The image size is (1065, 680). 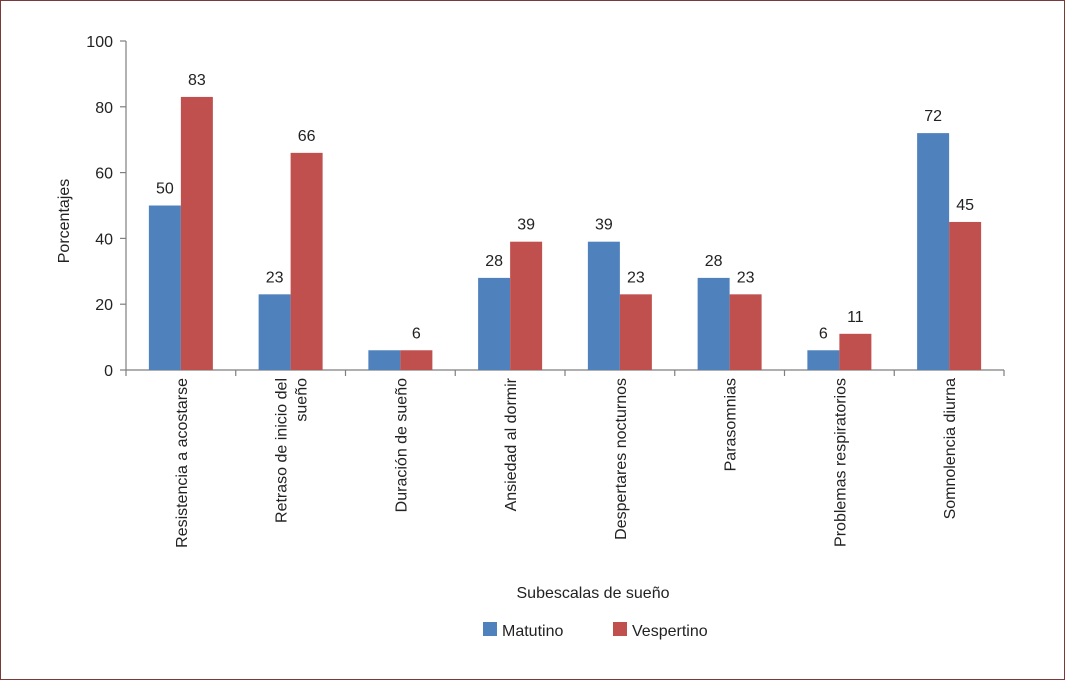 I want to click on x-tick-label: Problemas respiratorios, so click(x=840, y=462).